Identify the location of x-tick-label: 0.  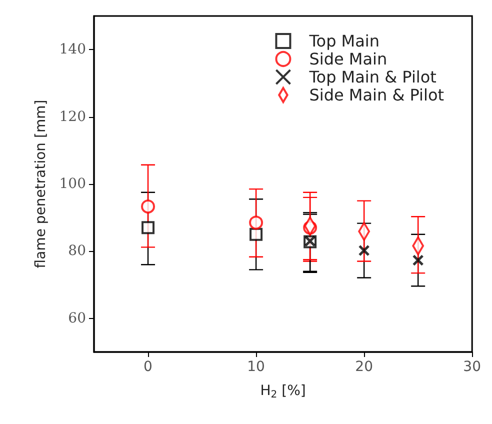
(148, 367).